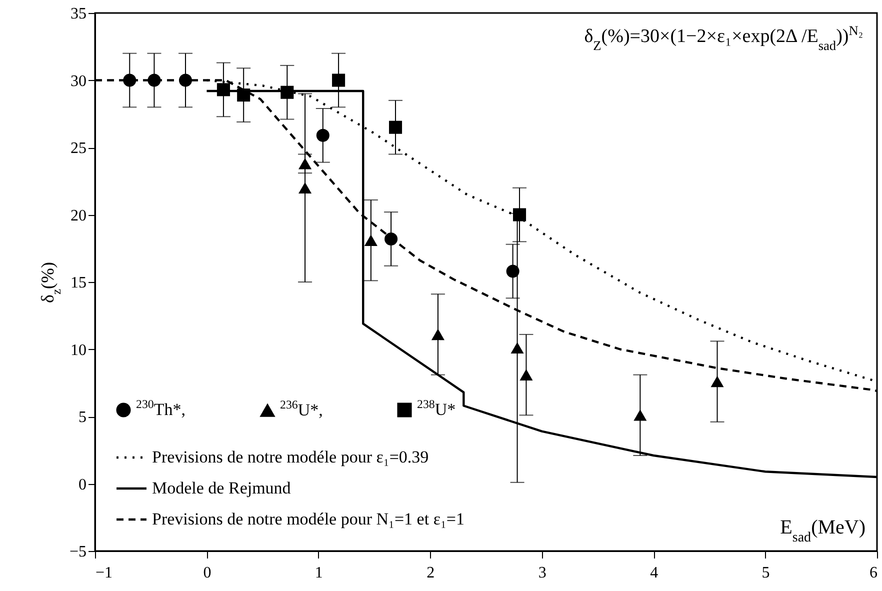 This screenshot has height=591, width=882. Describe the element at coordinates (78, 350) in the screenshot. I see `y-tick-label: 10` at that location.